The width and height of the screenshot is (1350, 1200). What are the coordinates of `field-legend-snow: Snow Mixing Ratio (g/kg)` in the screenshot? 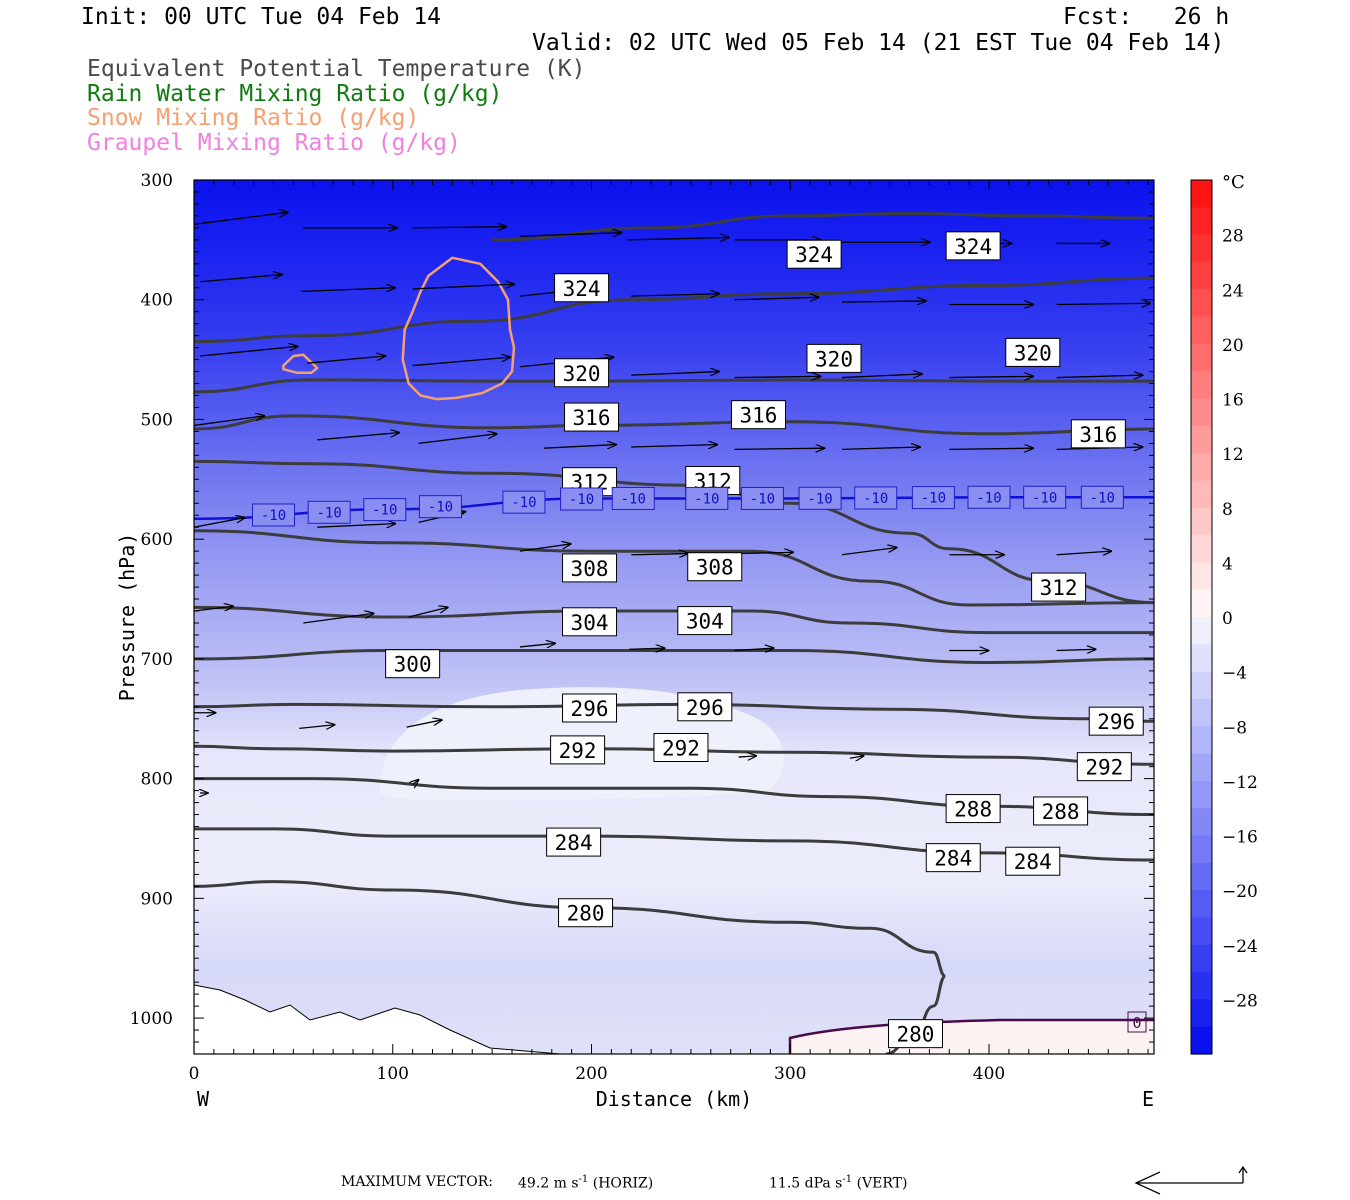 It's located at (253, 118).